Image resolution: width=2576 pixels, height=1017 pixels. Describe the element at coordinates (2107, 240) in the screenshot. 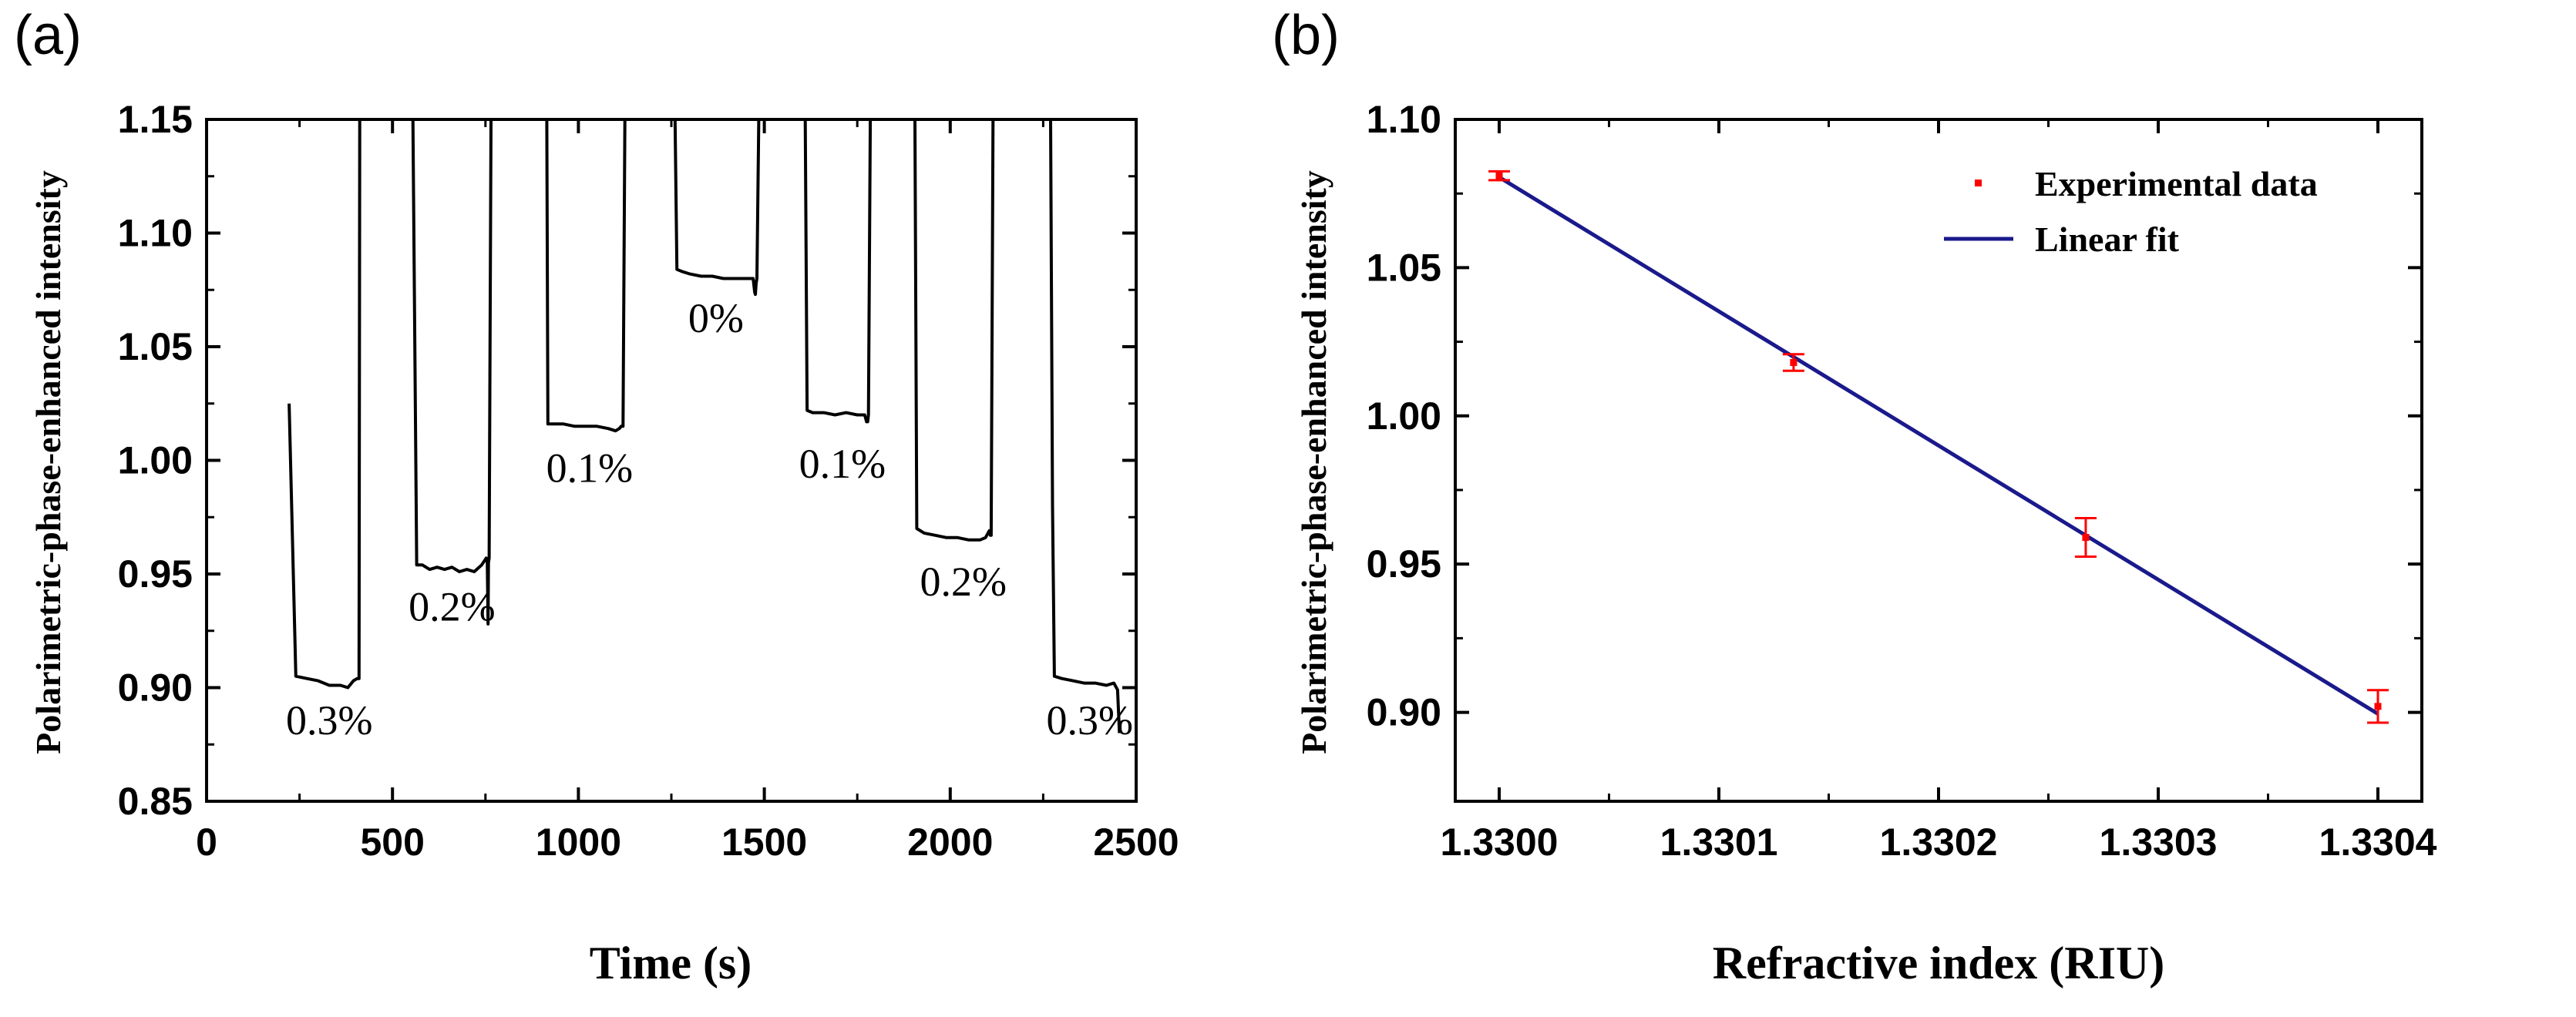

I see `legend-label-fit: Linear fit` at that location.